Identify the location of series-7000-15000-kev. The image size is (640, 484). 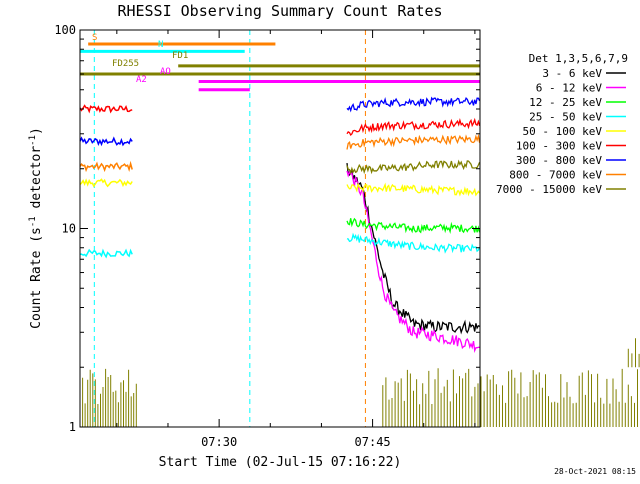
(413, 167).